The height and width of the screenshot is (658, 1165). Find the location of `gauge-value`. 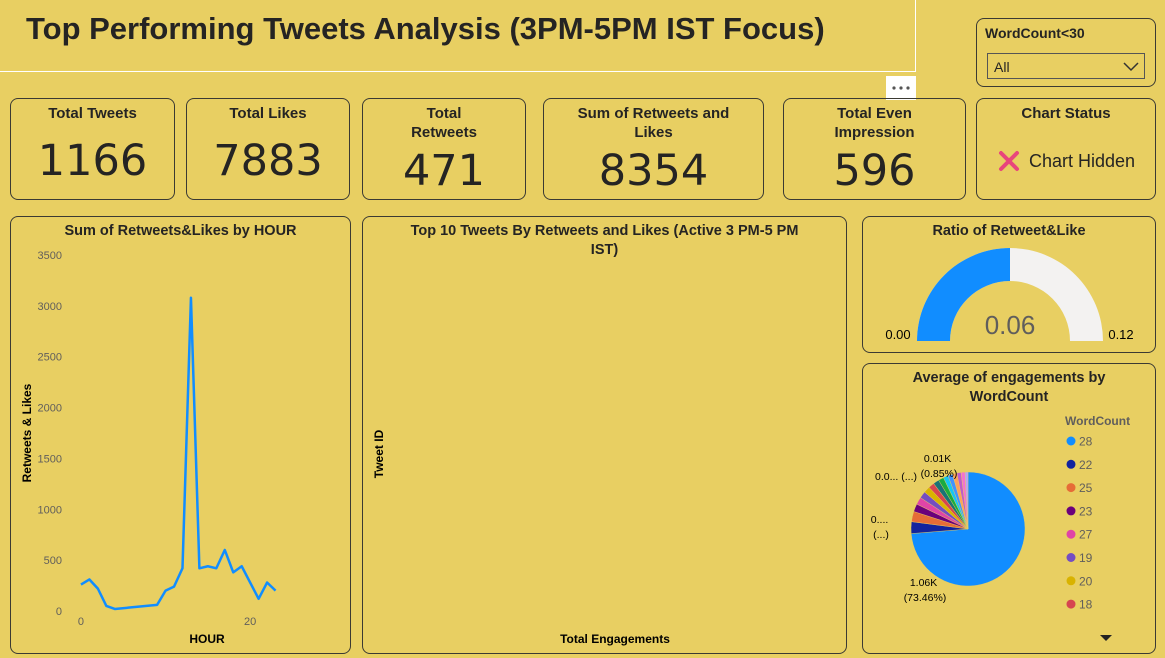

gauge-value is located at coordinates (963, 294).